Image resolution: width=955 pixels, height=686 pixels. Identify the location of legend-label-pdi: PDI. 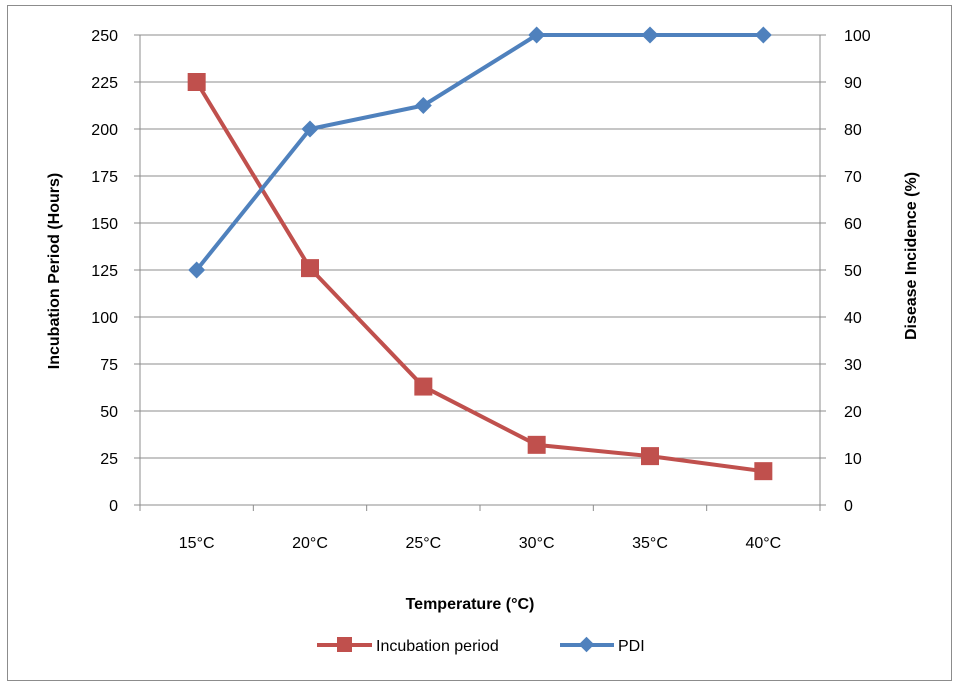
(631, 646).